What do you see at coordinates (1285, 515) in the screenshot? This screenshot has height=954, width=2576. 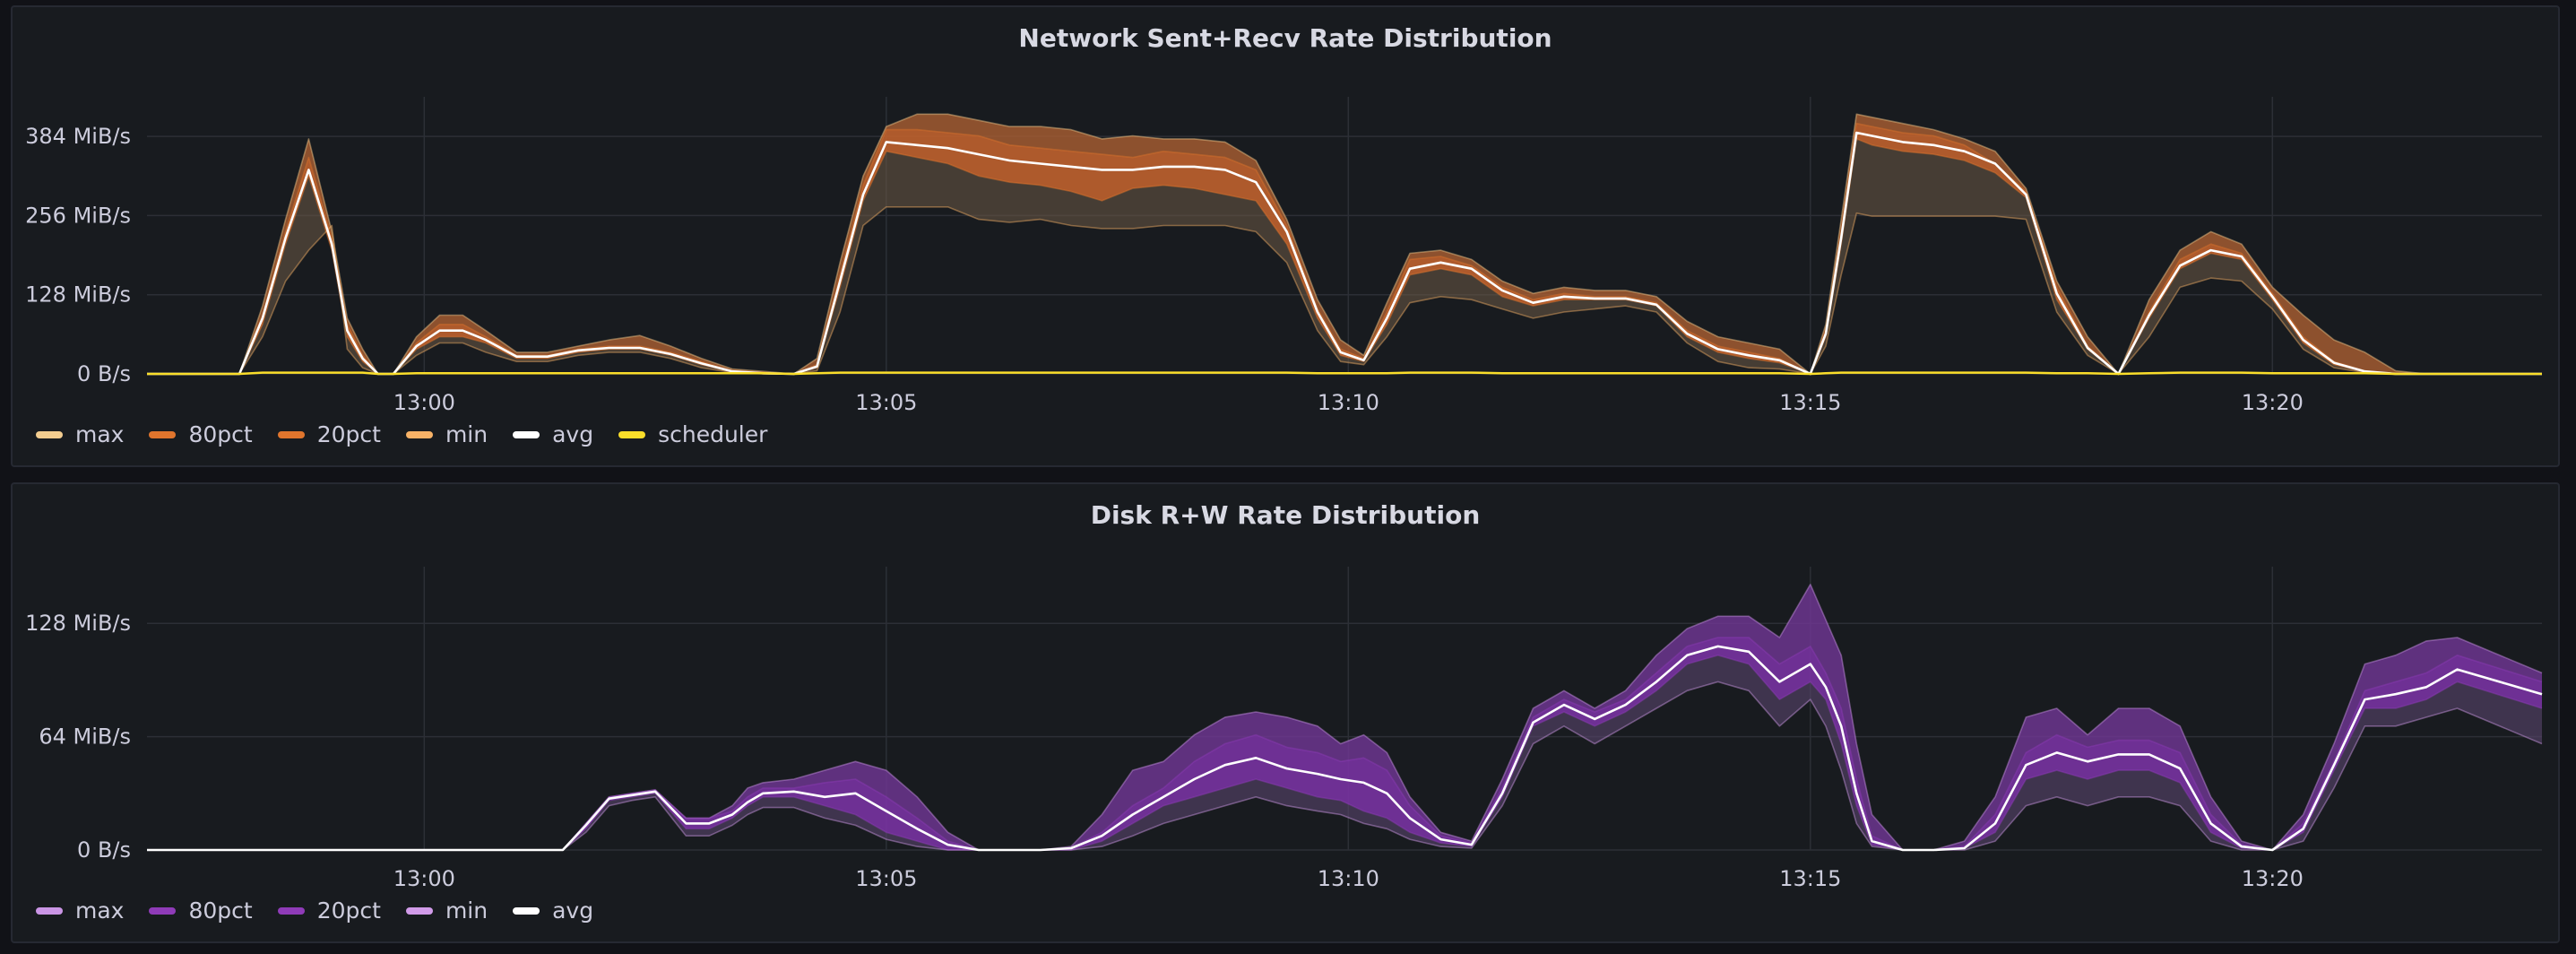 I see `chart-title: Disk R+W Rate Distribution` at bounding box center [1285, 515].